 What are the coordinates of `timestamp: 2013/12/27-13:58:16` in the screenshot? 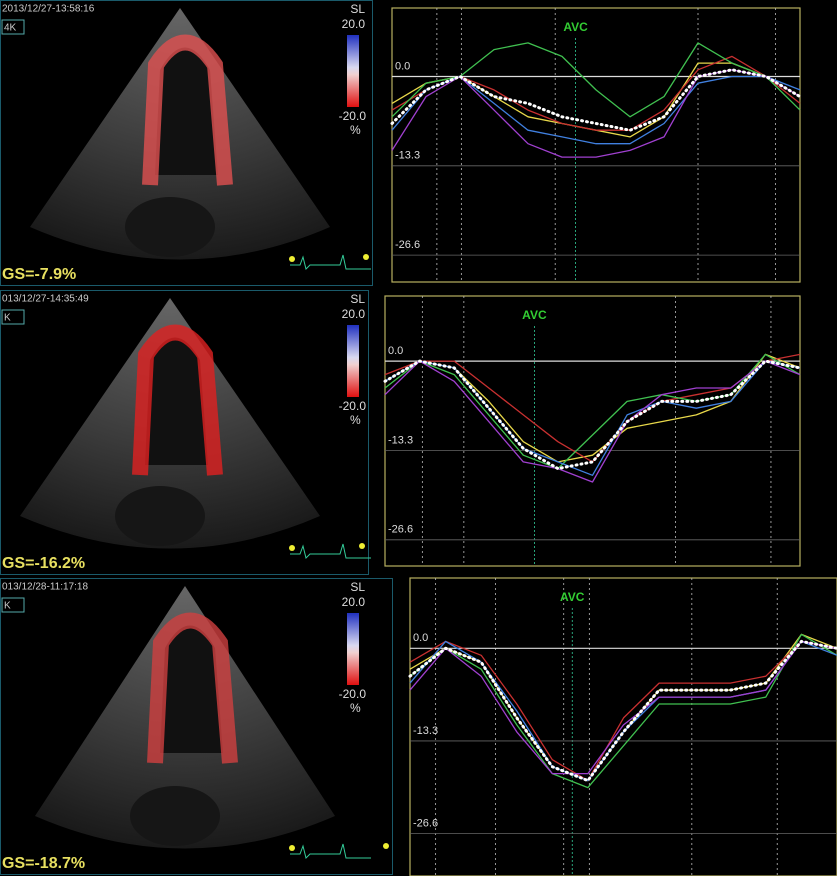 It's located at (48, 9).